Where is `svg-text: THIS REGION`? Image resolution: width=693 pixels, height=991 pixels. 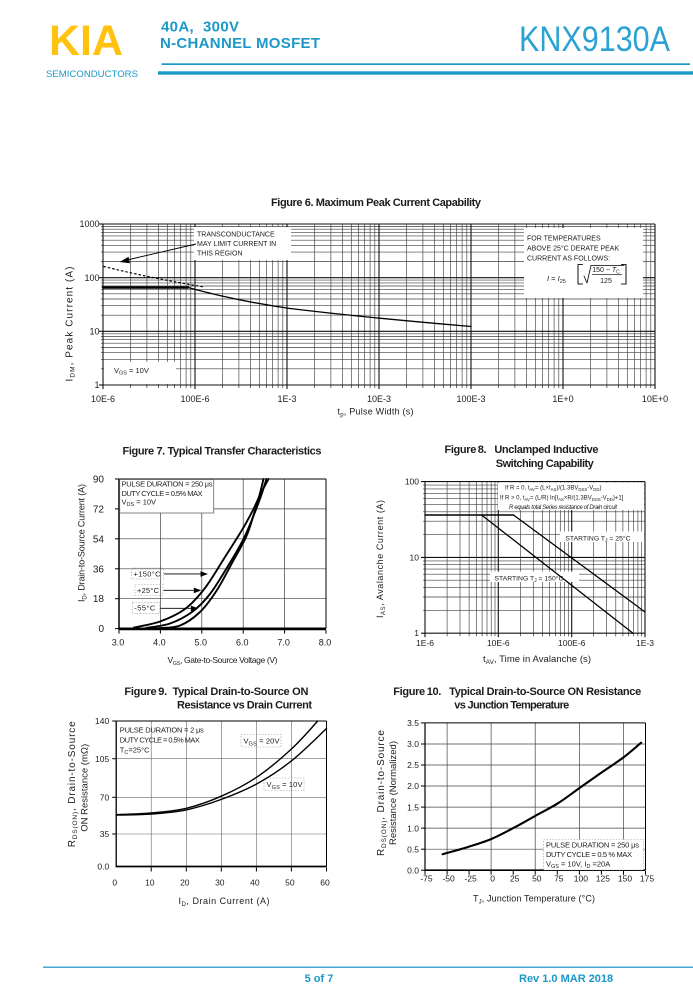 svg-text: THIS REGION is located at coordinates (220, 254).